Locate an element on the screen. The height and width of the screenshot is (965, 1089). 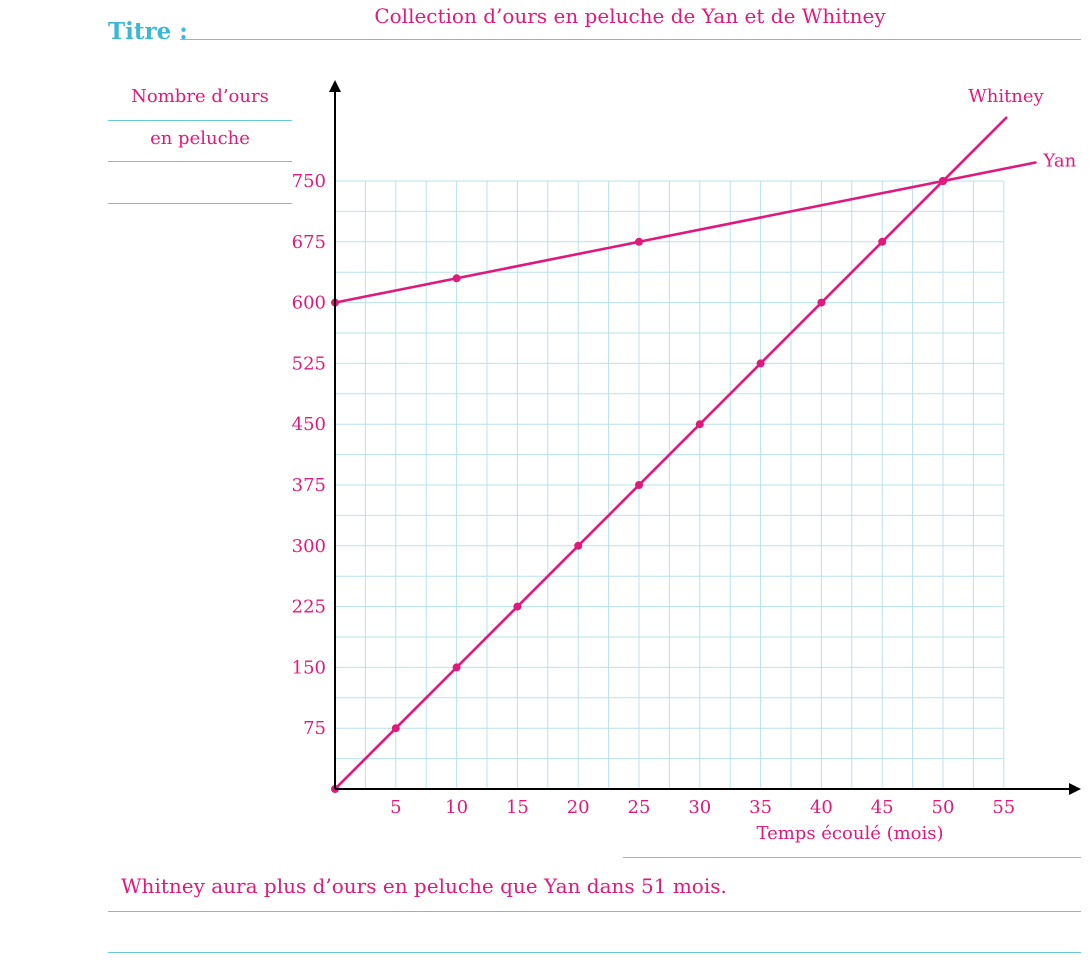
y-tick-label: 225 is located at coordinates (309, 607).